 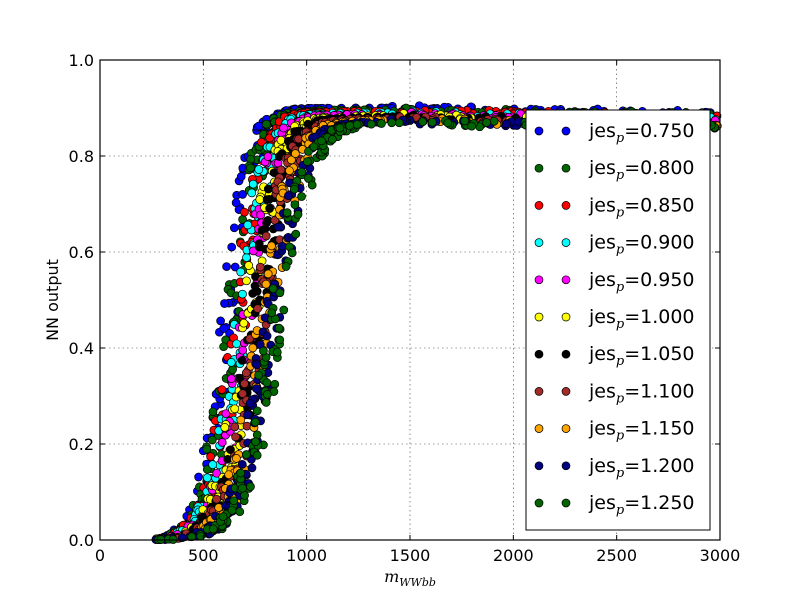 I want to click on legend-entry: jesp=0.850, so click(x=641, y=207).